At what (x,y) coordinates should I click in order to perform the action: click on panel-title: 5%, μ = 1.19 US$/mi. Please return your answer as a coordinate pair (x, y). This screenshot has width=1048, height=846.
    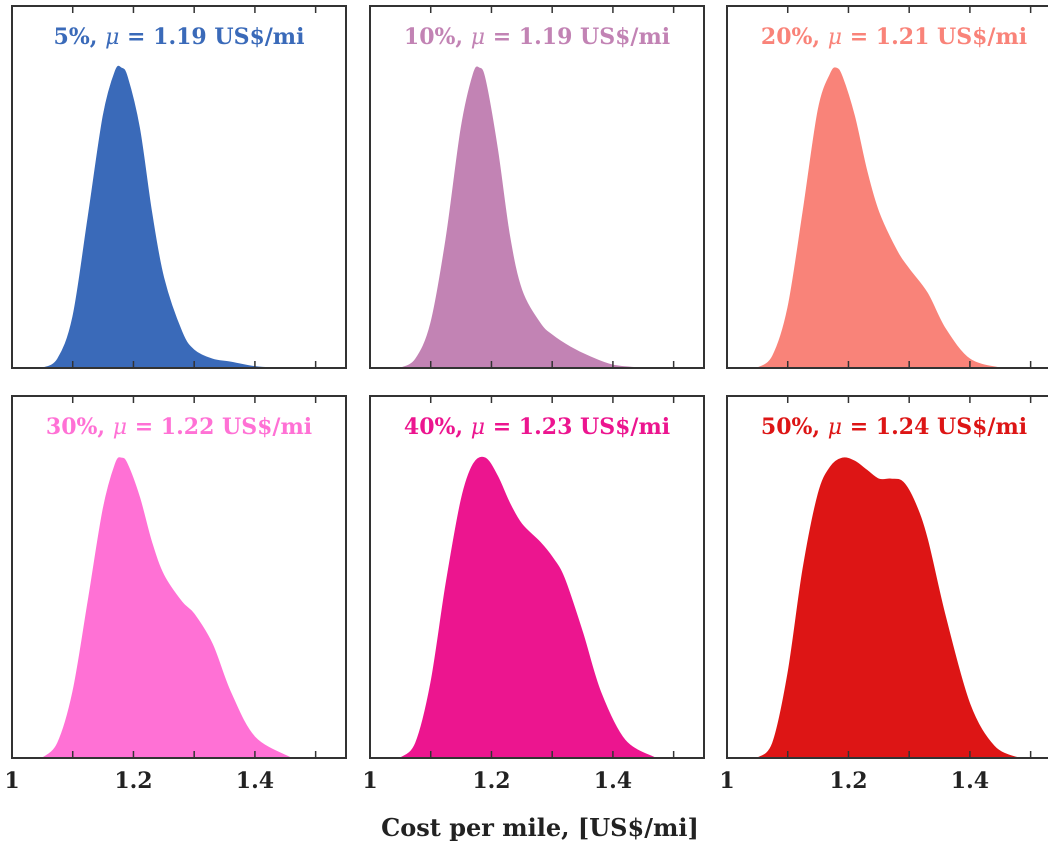
    Looking at the image, I should click on (179, 37).